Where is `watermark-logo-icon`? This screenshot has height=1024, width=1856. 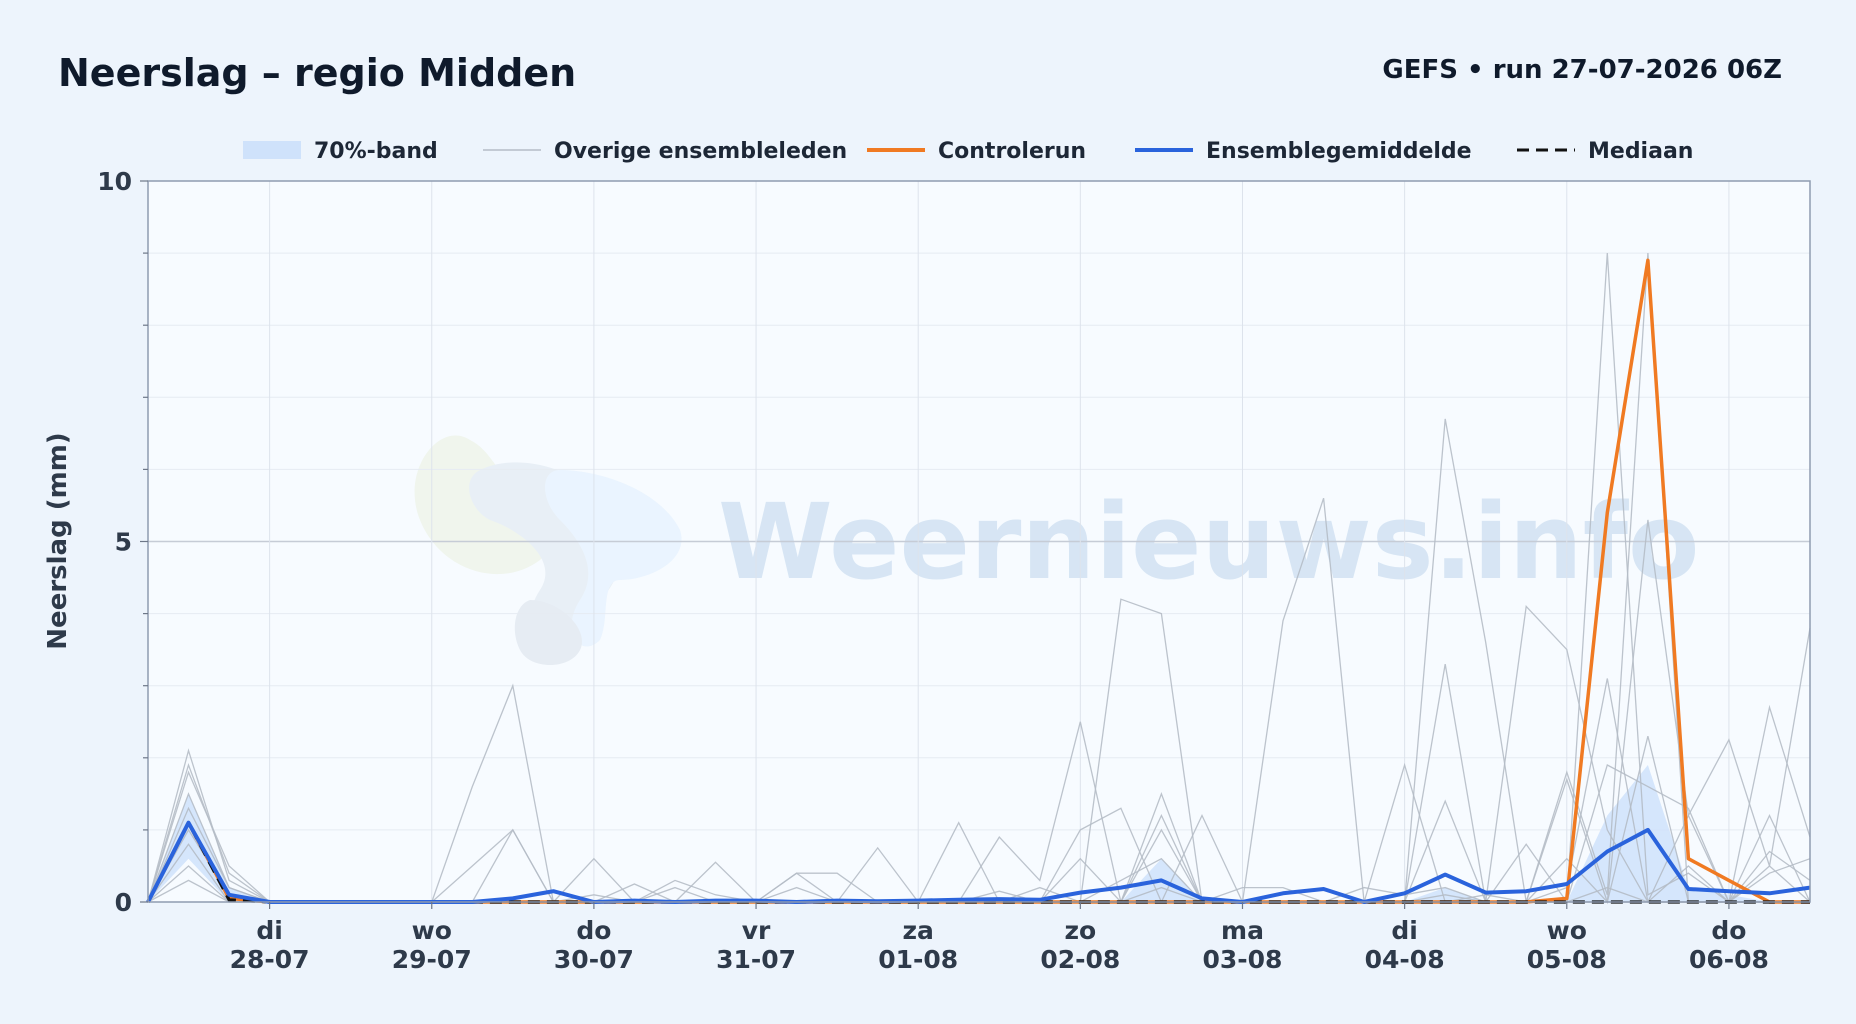 watermark-logo-icon is located at coordinates (548, 550).